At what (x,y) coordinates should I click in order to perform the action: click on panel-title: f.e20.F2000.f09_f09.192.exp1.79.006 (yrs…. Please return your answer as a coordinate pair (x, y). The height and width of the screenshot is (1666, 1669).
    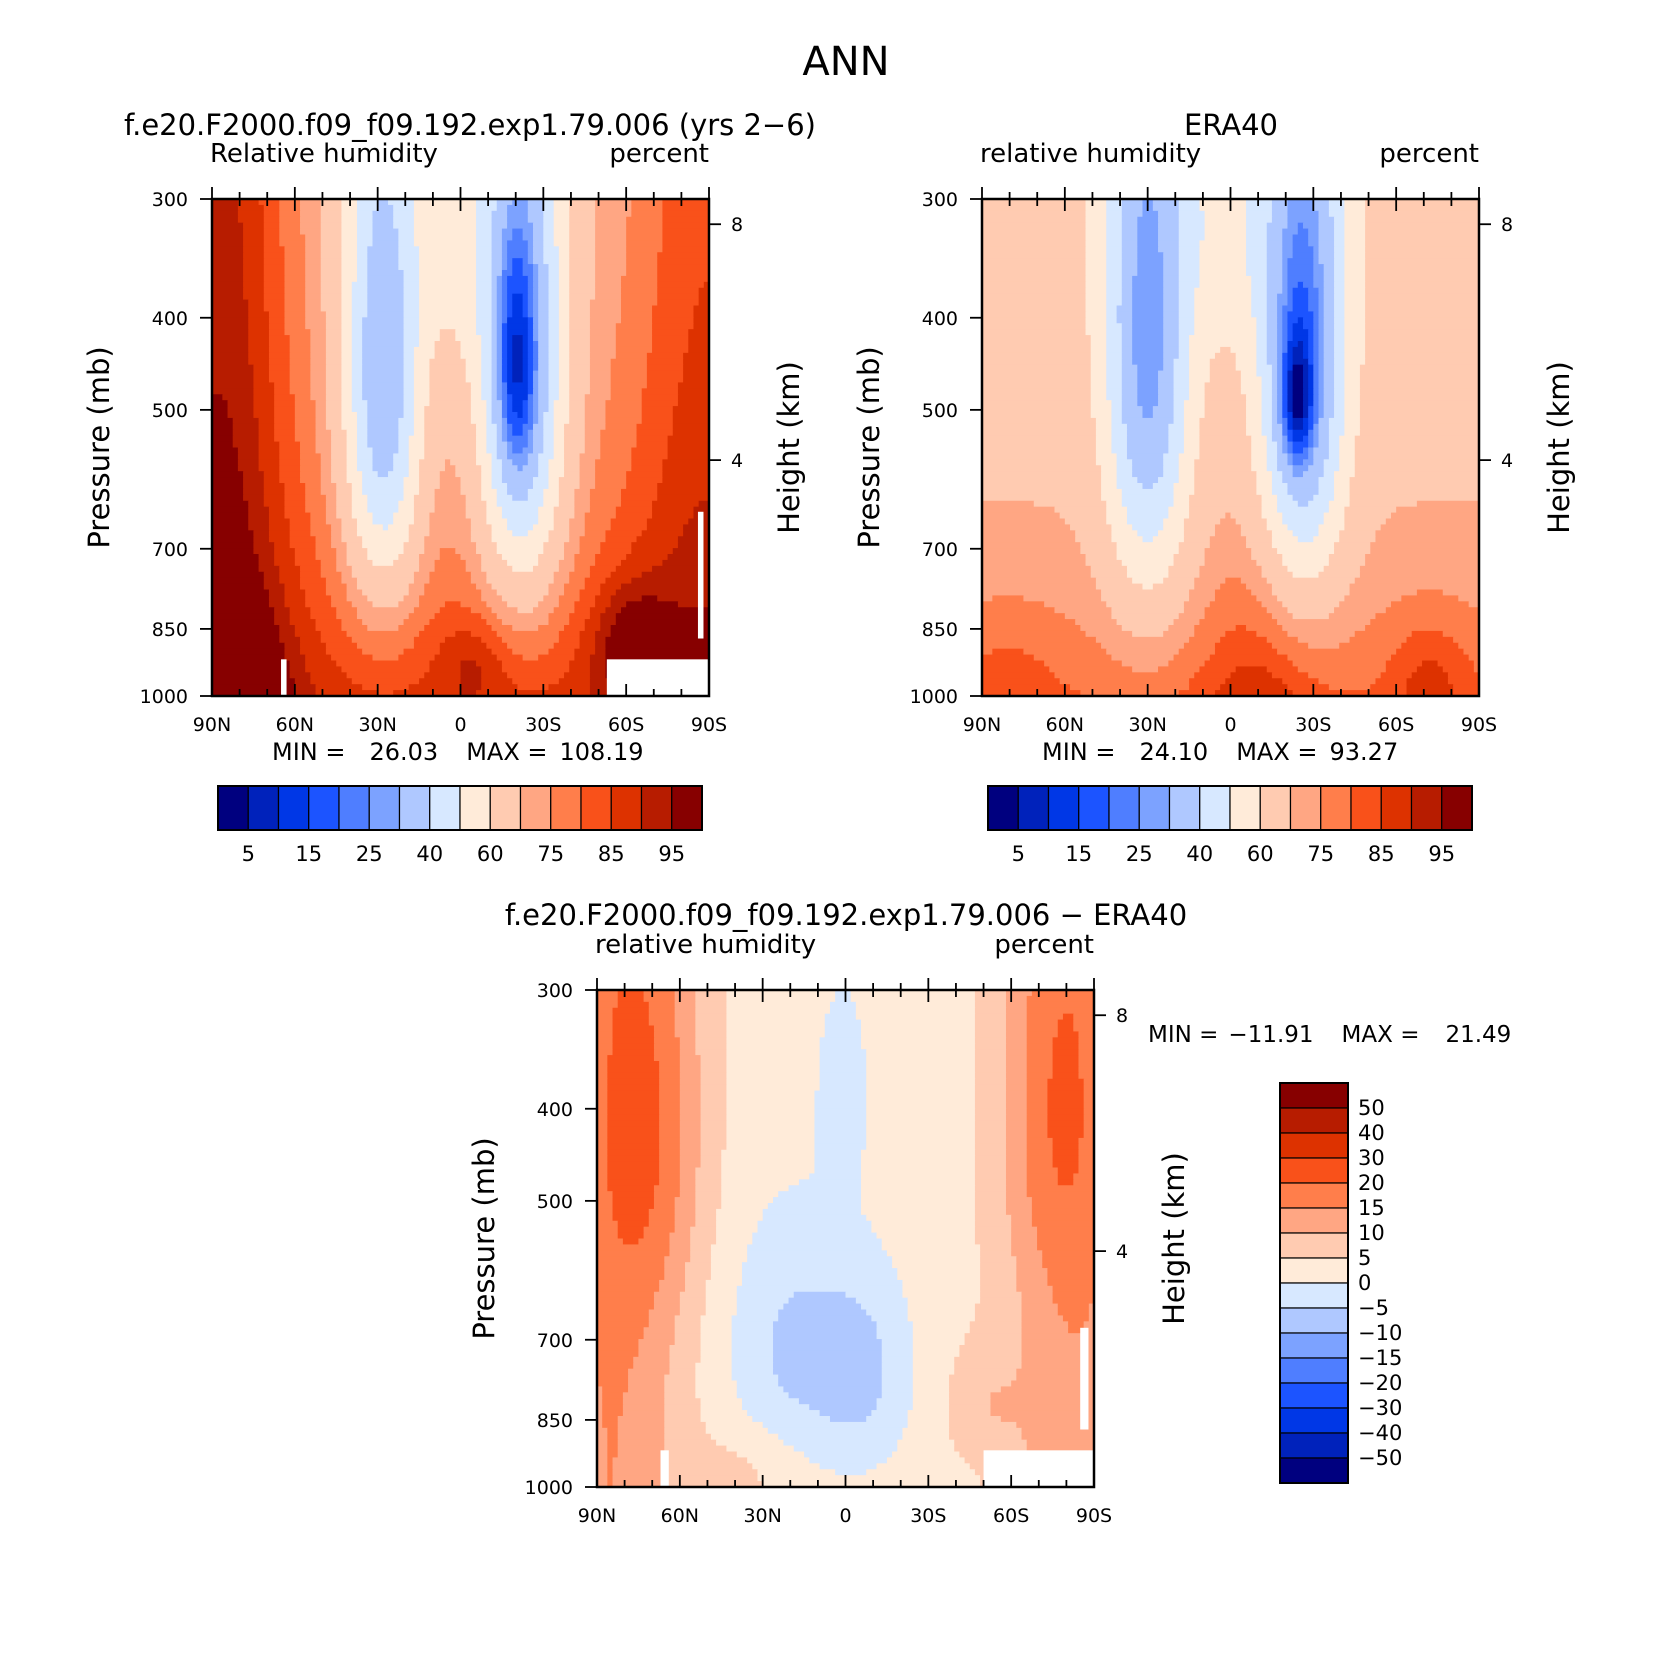
    Looking at the image, I should click on (470, 125).